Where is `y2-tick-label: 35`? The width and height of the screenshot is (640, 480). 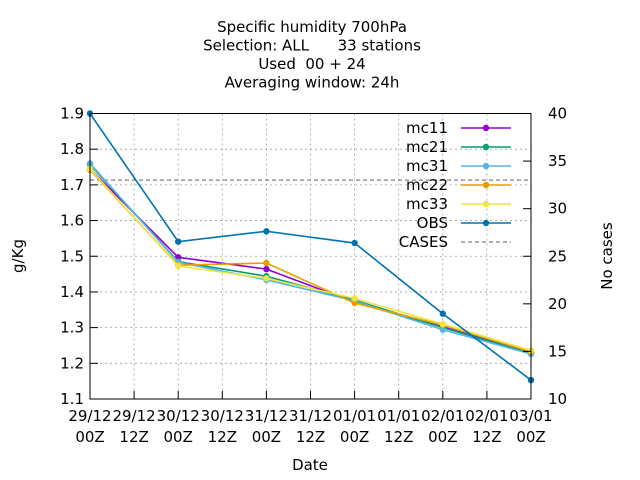 y2-tick-label: 35 is located at coordinates (557, 161).